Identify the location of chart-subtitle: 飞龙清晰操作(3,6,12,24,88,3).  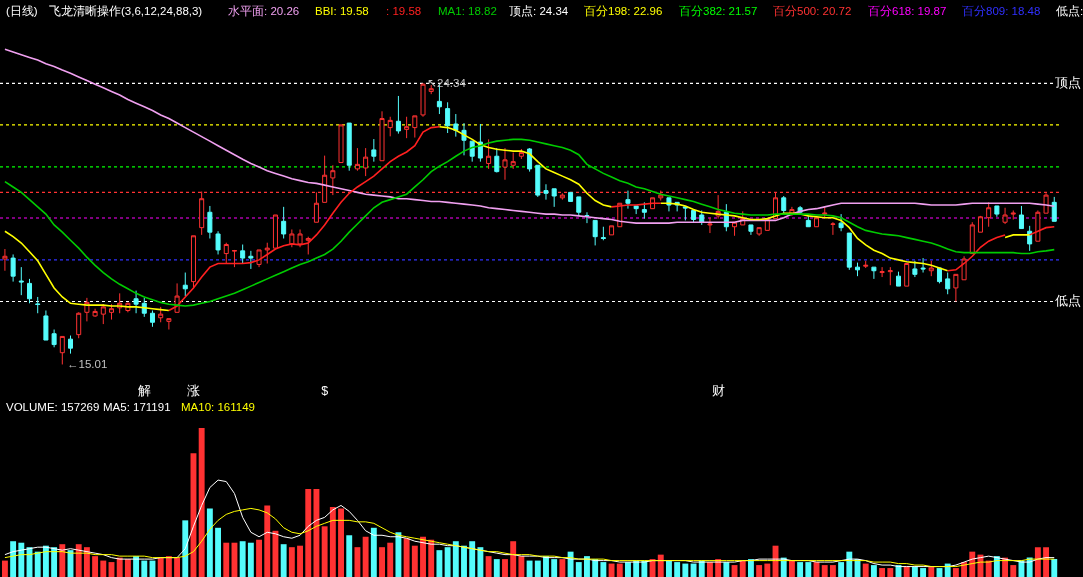
(126, 11).